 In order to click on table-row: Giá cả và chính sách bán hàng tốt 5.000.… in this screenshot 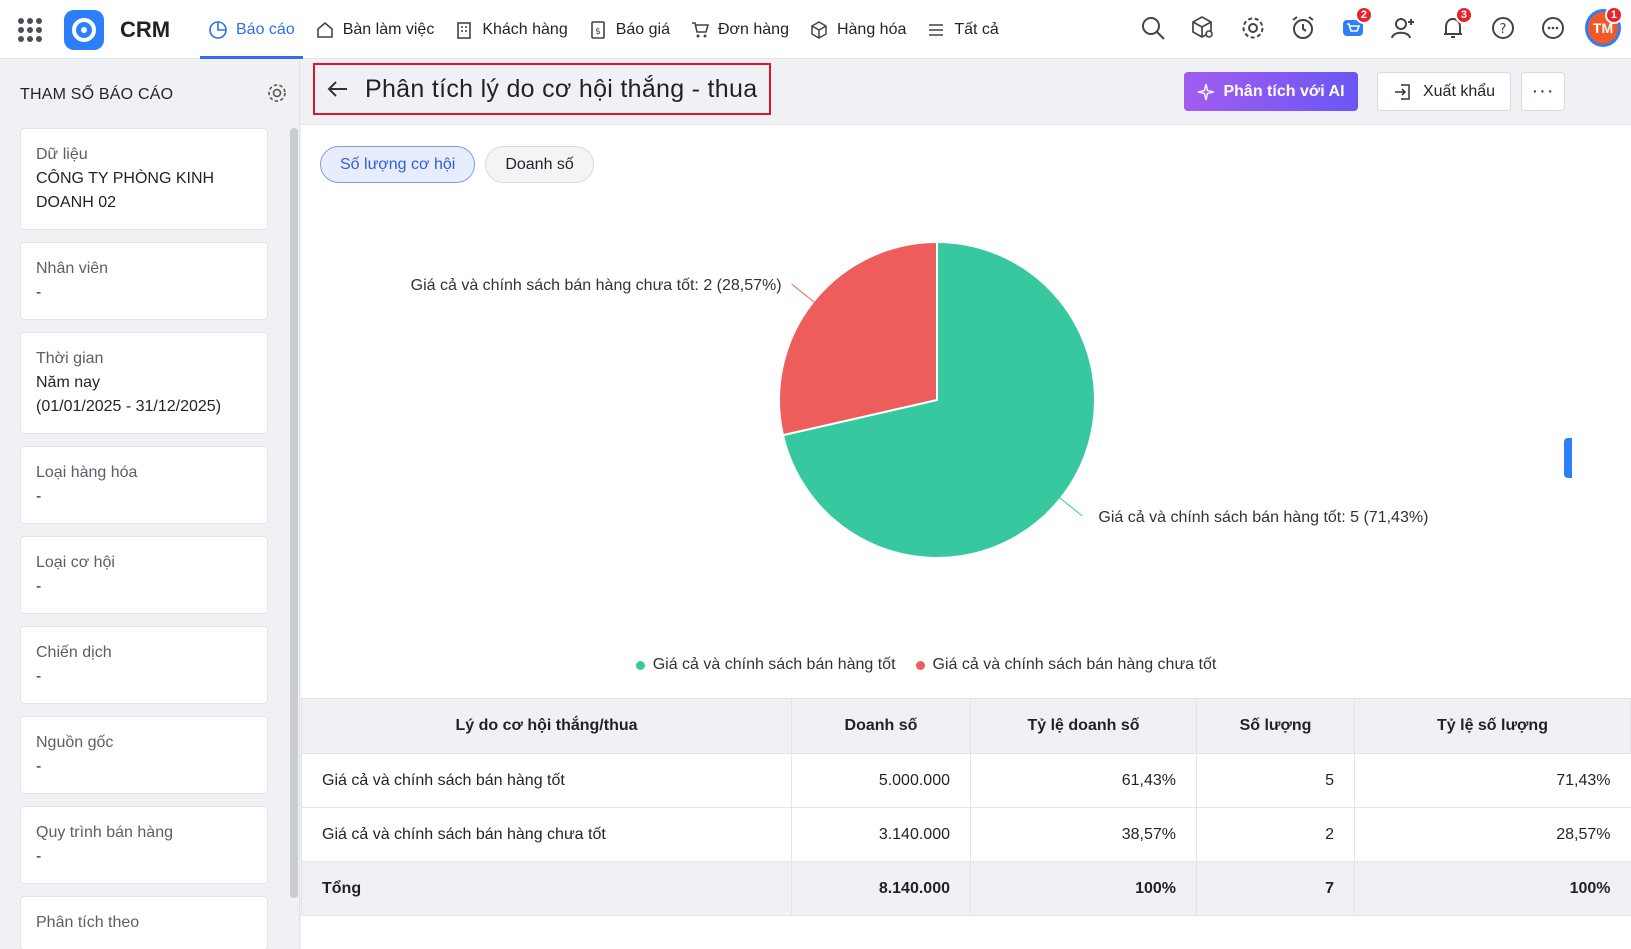, I will do `click(966, 780)`.